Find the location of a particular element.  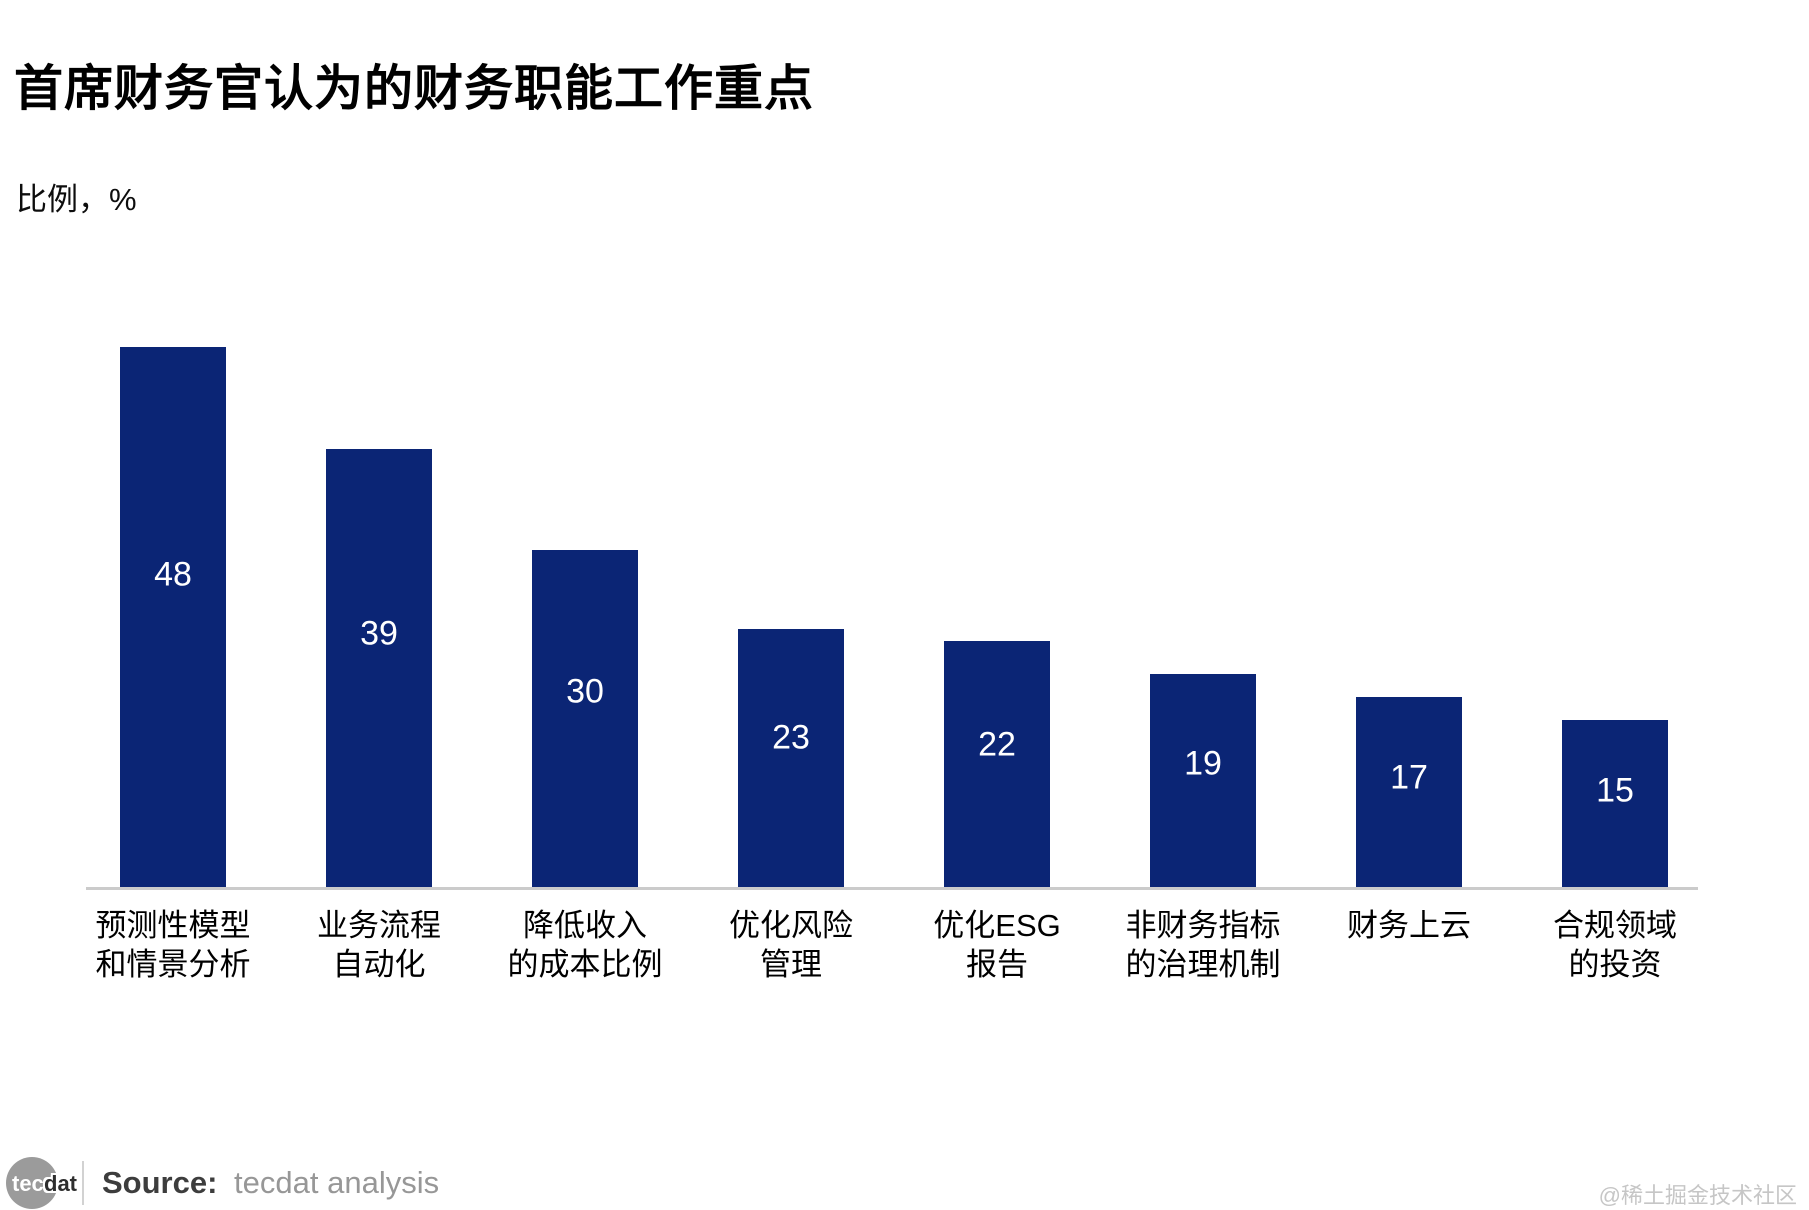

category-label: 降低收入 的成本比例 is located at coordinates (585, 945).